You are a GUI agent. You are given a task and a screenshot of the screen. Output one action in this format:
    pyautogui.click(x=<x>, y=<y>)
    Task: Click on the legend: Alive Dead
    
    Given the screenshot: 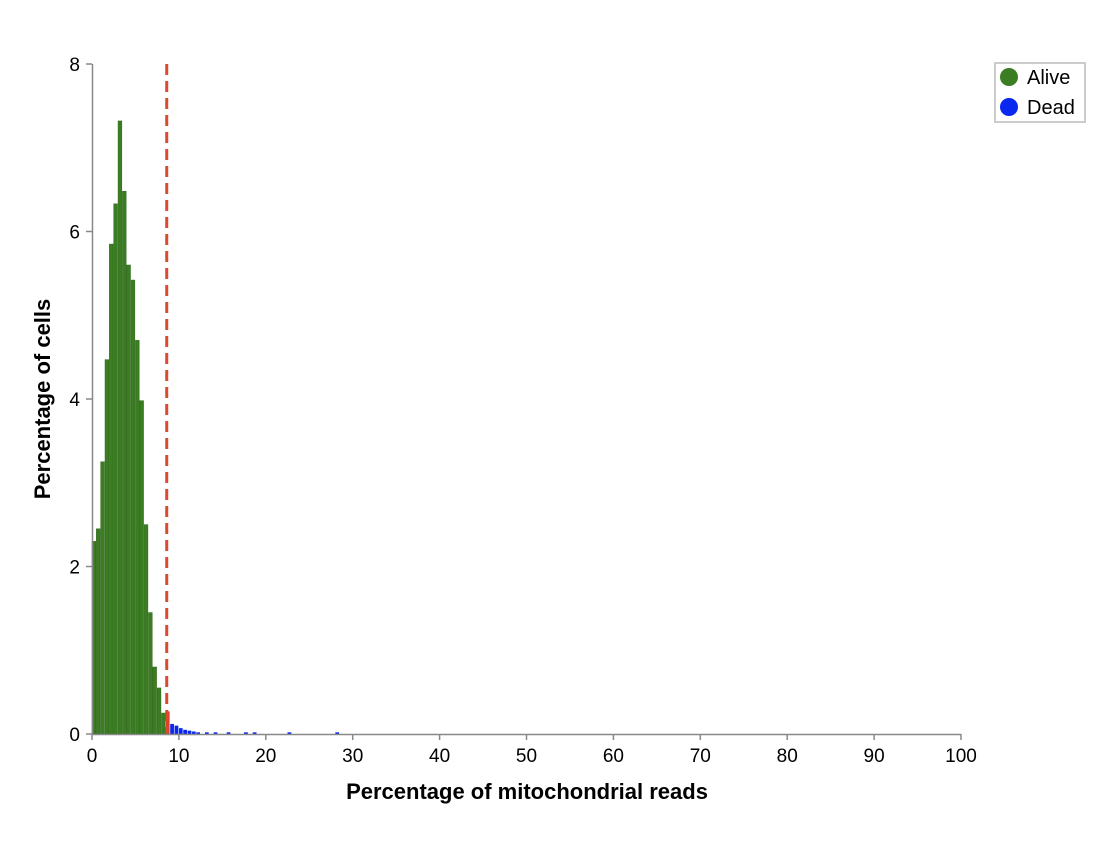 What is the action you would take?
    pyautogui.click(x=1040, y=92)
    